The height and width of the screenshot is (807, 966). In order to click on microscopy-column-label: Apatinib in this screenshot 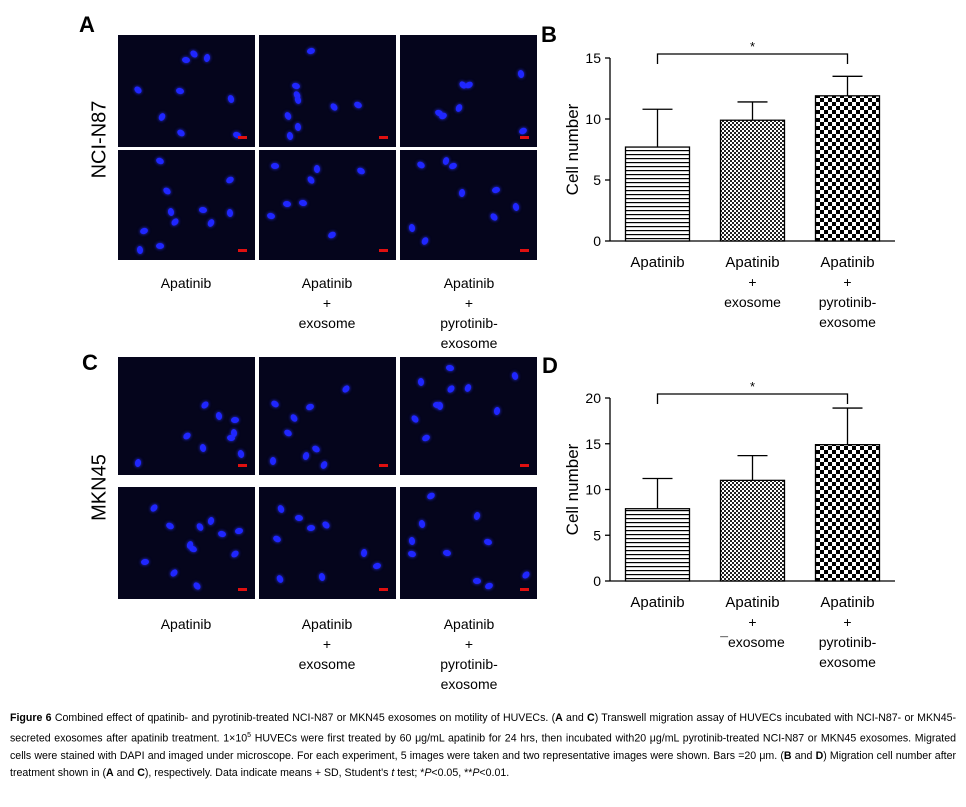, I will do `click(186, 283)`.